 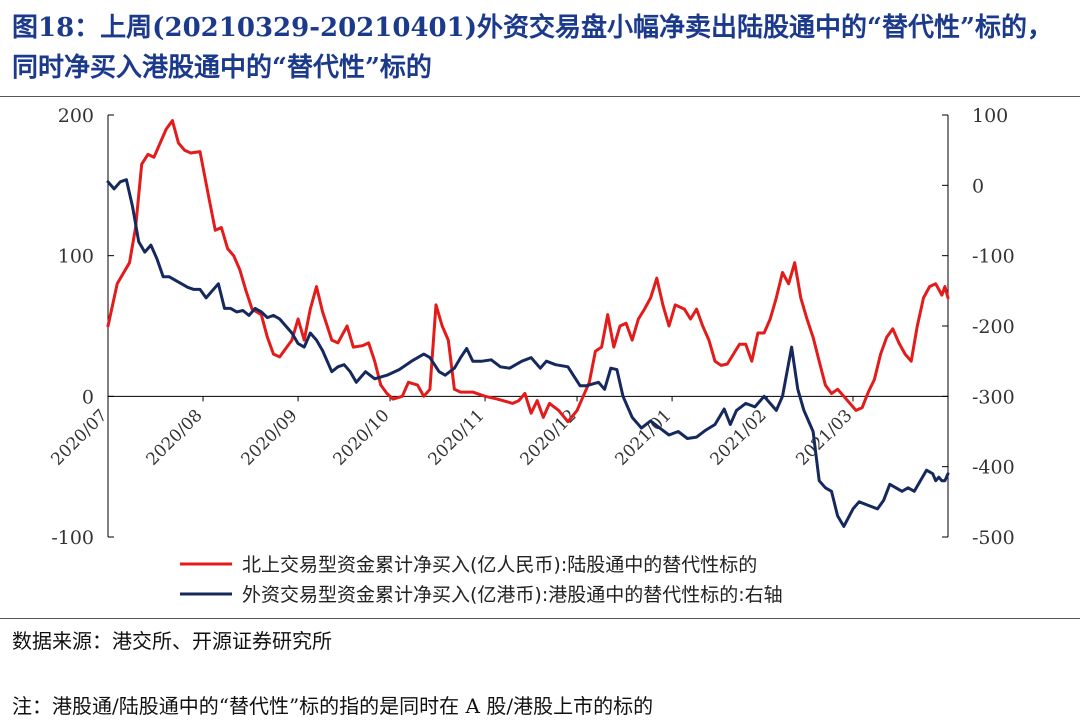 What do you see at coordinates (88, 397) in the screenshot?
I see `left-tick-label: 0` at bounding box center [88, 397].